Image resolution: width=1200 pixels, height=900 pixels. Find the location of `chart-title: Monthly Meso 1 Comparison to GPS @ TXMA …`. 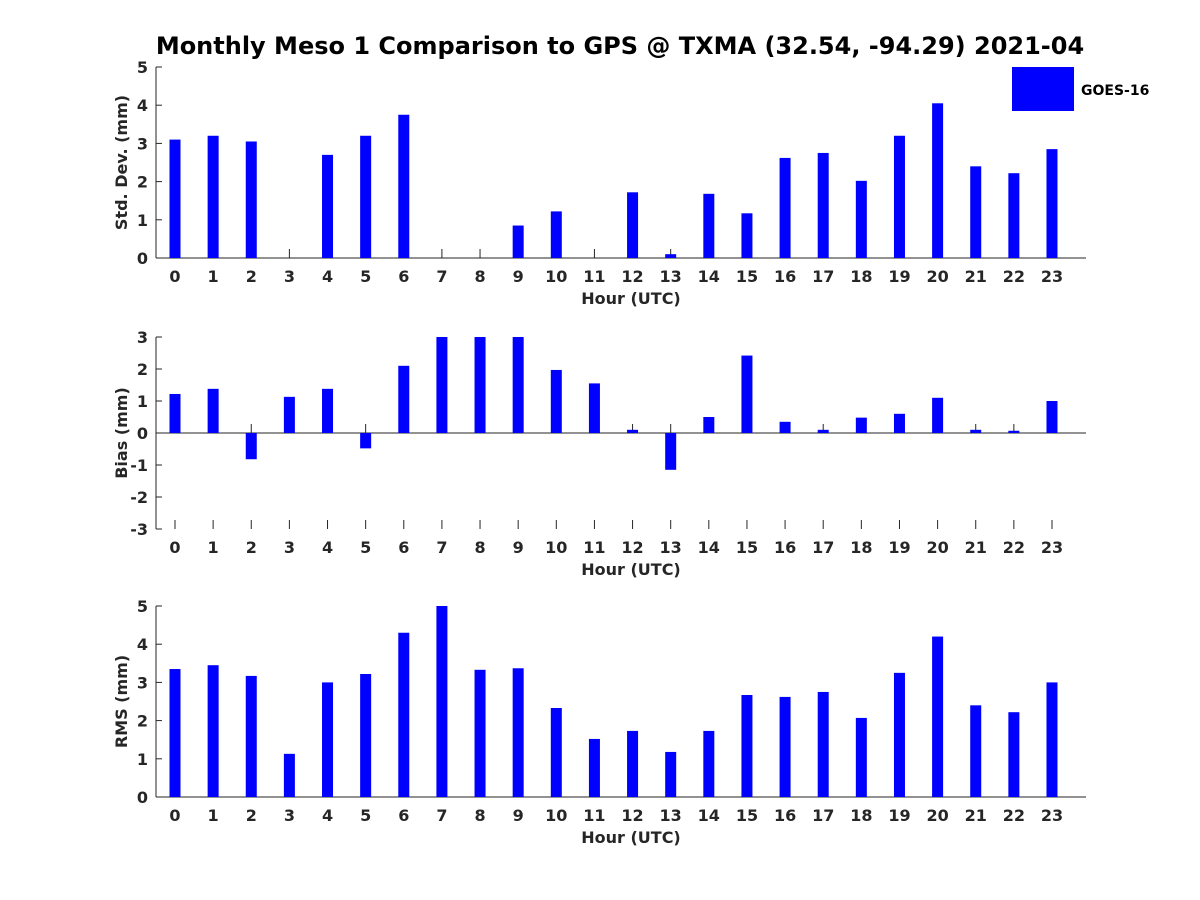

chart-title: Monthly Meso 1 Comparison to GPS @ TXMA … is located at coordinates (620, 46).